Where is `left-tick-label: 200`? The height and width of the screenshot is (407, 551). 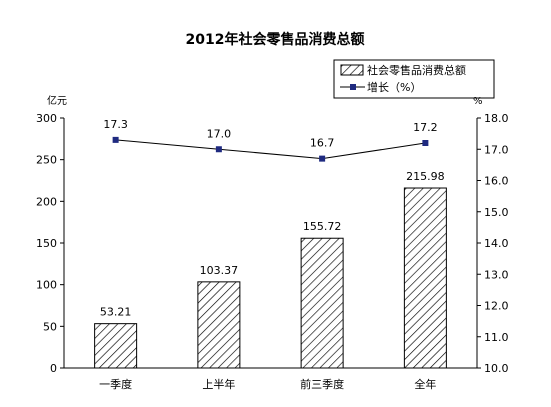 left-tick-label: 200 is located at coordinates (46, 201).